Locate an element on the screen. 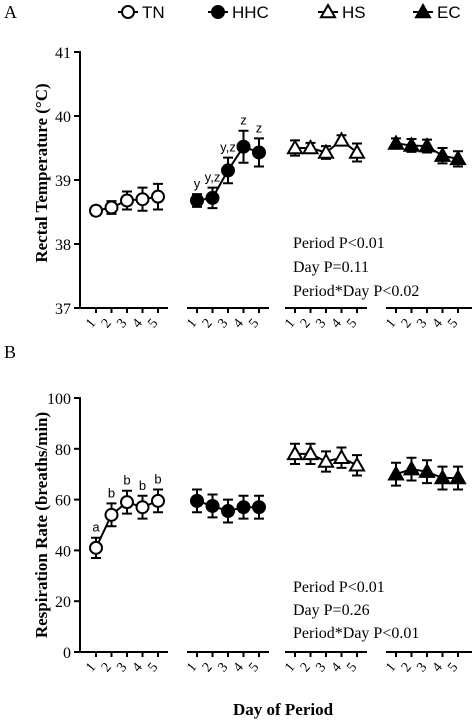  panel-a-stat-period: Period P<0.01 is located at coordinates (339, 243).